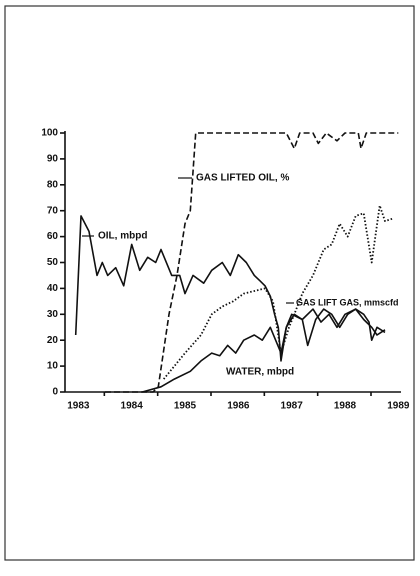 This screenshot has width=420, height=576. Describe the element at coordinates (398, 406) in the screenshot. I see `x-tick-label: 1989` at that location.